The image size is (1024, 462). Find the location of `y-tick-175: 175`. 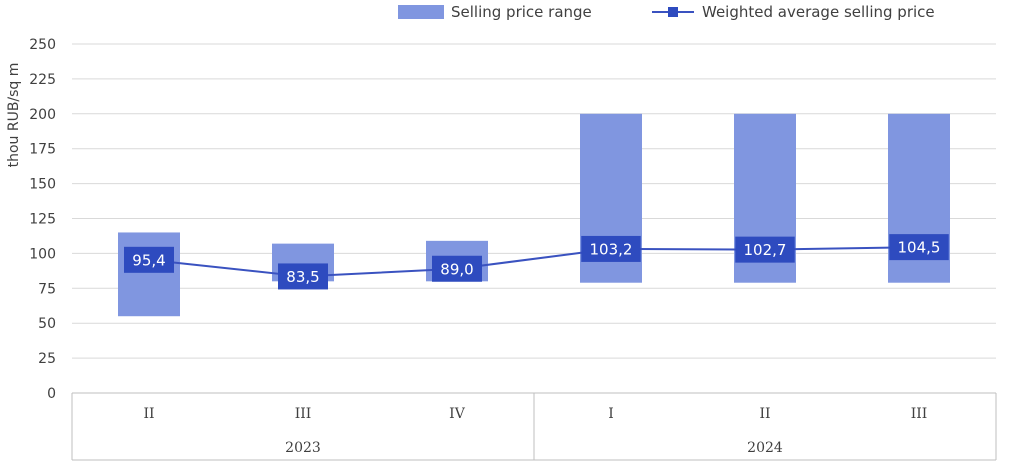

y-tick-175: 175 is located at coordinates (42, 150).